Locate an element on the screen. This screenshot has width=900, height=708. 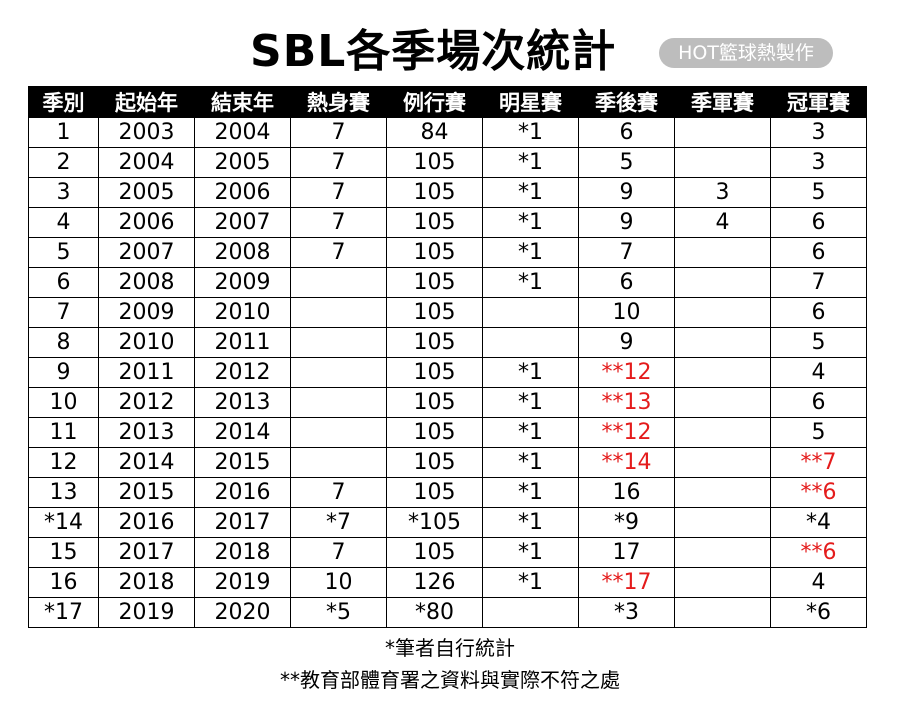
table-row: 13 2015 2016 7 105 *1 16 **6 is located at coordinates (447, 492).